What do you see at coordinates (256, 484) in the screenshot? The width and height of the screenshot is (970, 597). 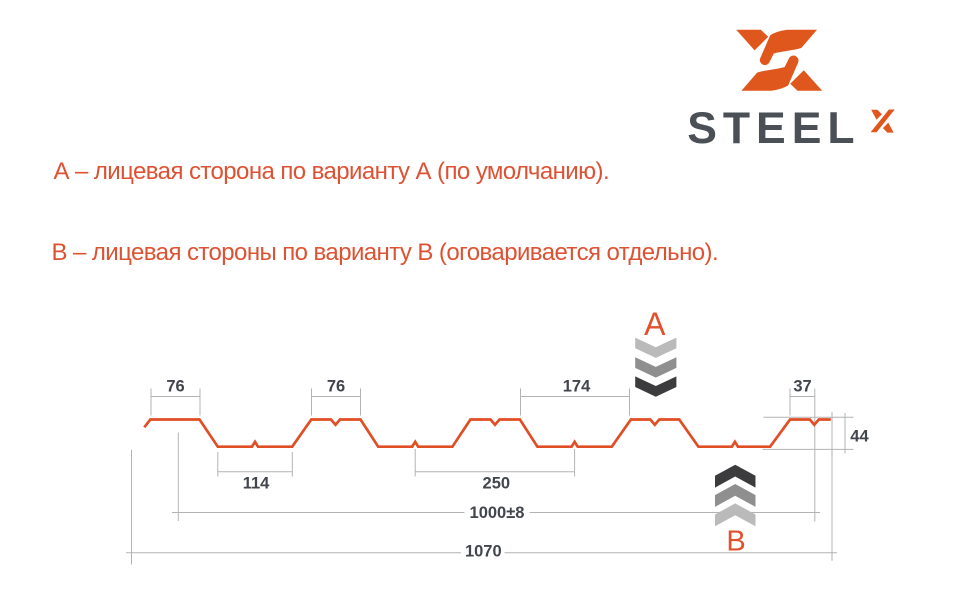 I see `svg-text: 114` at bounding box center [256, 484].